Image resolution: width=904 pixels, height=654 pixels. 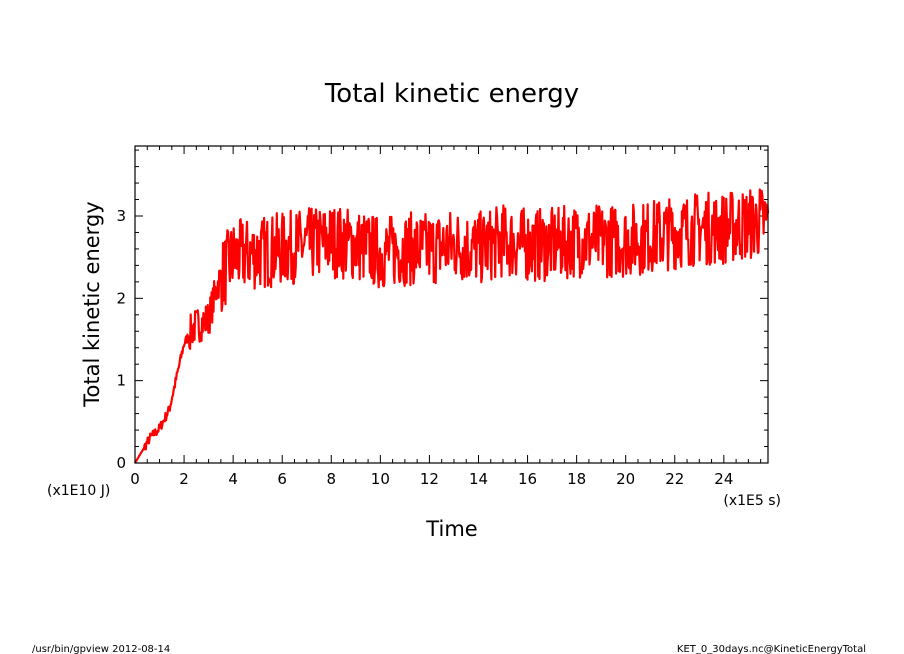 What do you see at coordinates (332, 479) in the screenshot?
I see `x-tick-label: 8` at bounding box center [332, 479].